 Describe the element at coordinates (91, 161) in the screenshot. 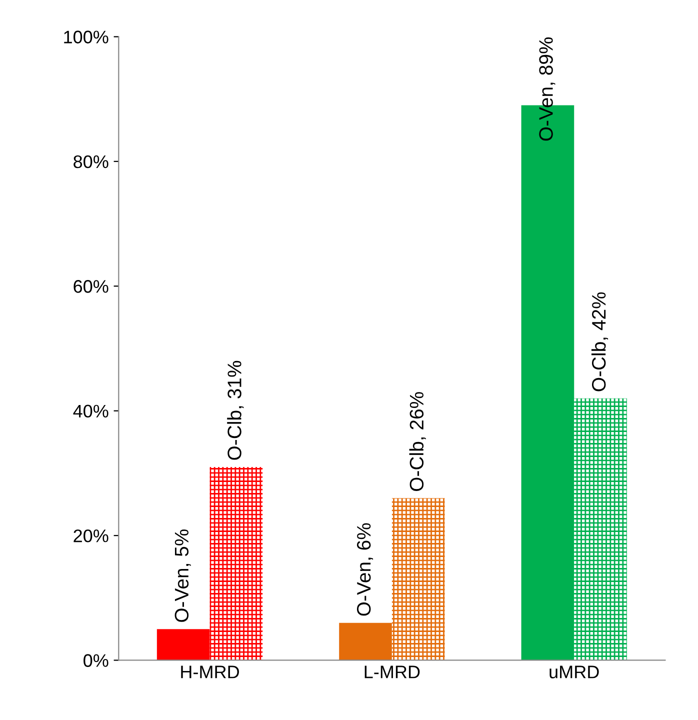

I see `y-tick-label: 80%` at that location.